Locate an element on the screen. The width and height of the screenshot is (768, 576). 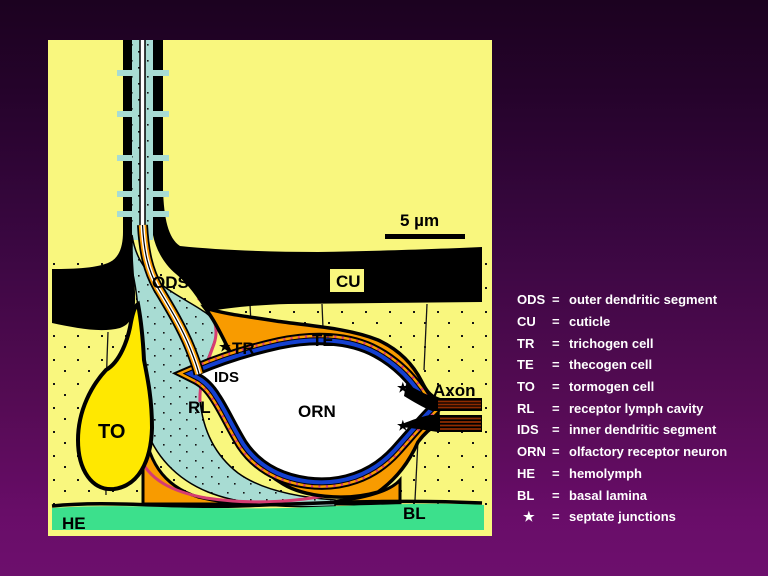
legend-desc: septate junctions is located at coordinates (622, 517).